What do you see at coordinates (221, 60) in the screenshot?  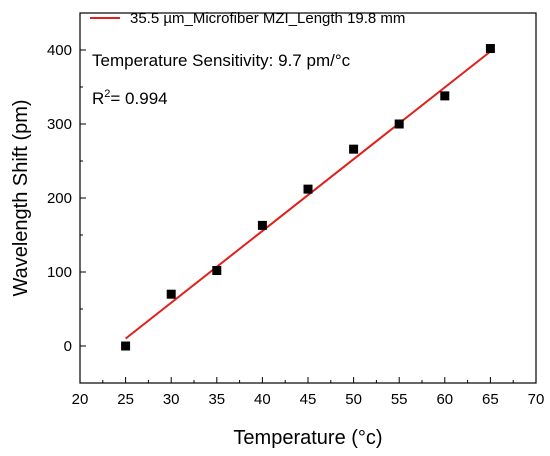 I see `sensitivity-annotation: Temperature Sensitivity: 9.7 pm/°c` at bounding box center [221, 60].